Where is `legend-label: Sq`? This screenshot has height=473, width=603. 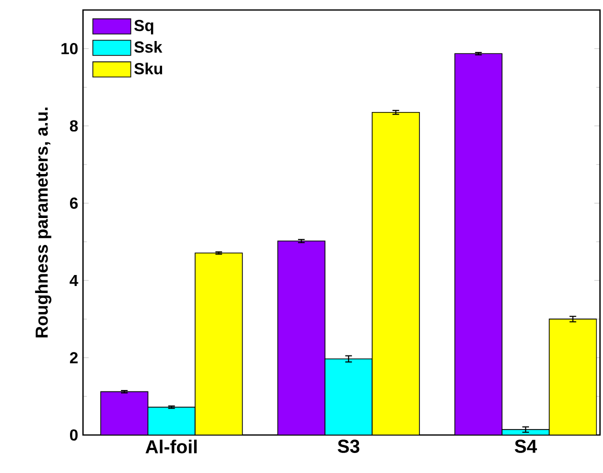
legend-label: Sq is located at coordinates (144, 27).